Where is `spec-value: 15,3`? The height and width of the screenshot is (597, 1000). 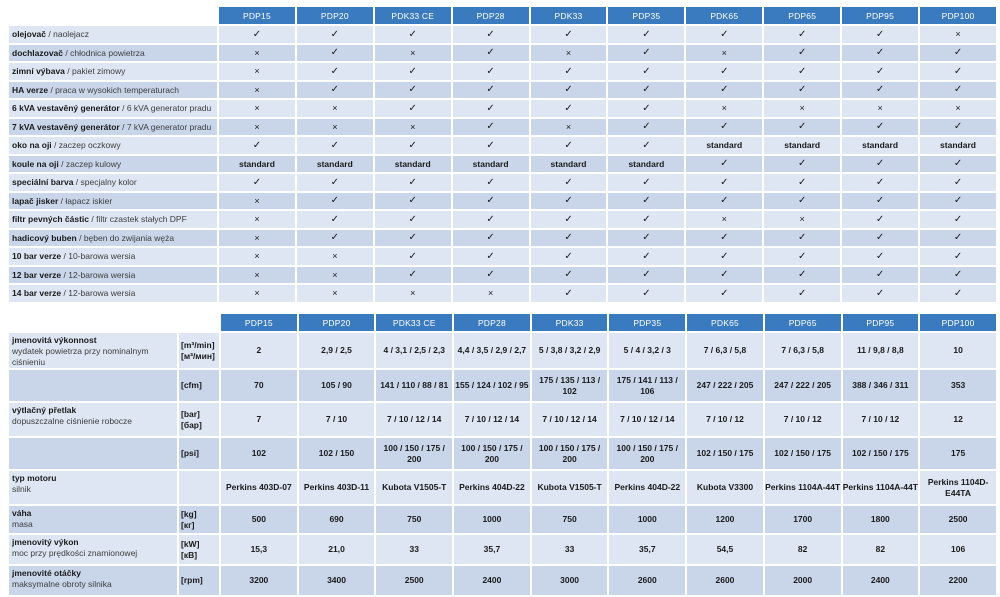
spec-value: 15,3 is located at coordinates (259, 549).